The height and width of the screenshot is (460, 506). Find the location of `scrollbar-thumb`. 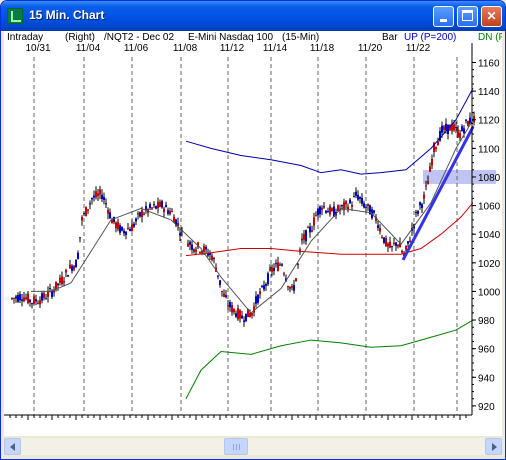

scrollbar-thumb is located at coordinates (236, 446).